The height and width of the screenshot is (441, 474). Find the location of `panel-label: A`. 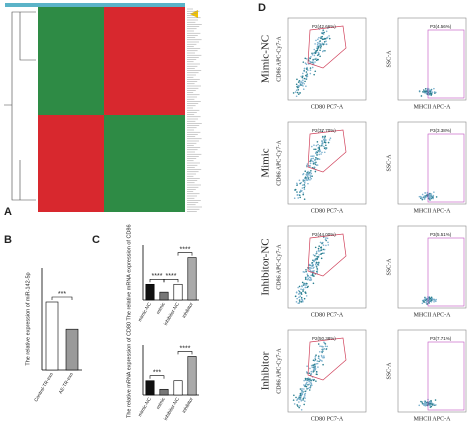

panel-label: A is located at coordinates (8, 212).